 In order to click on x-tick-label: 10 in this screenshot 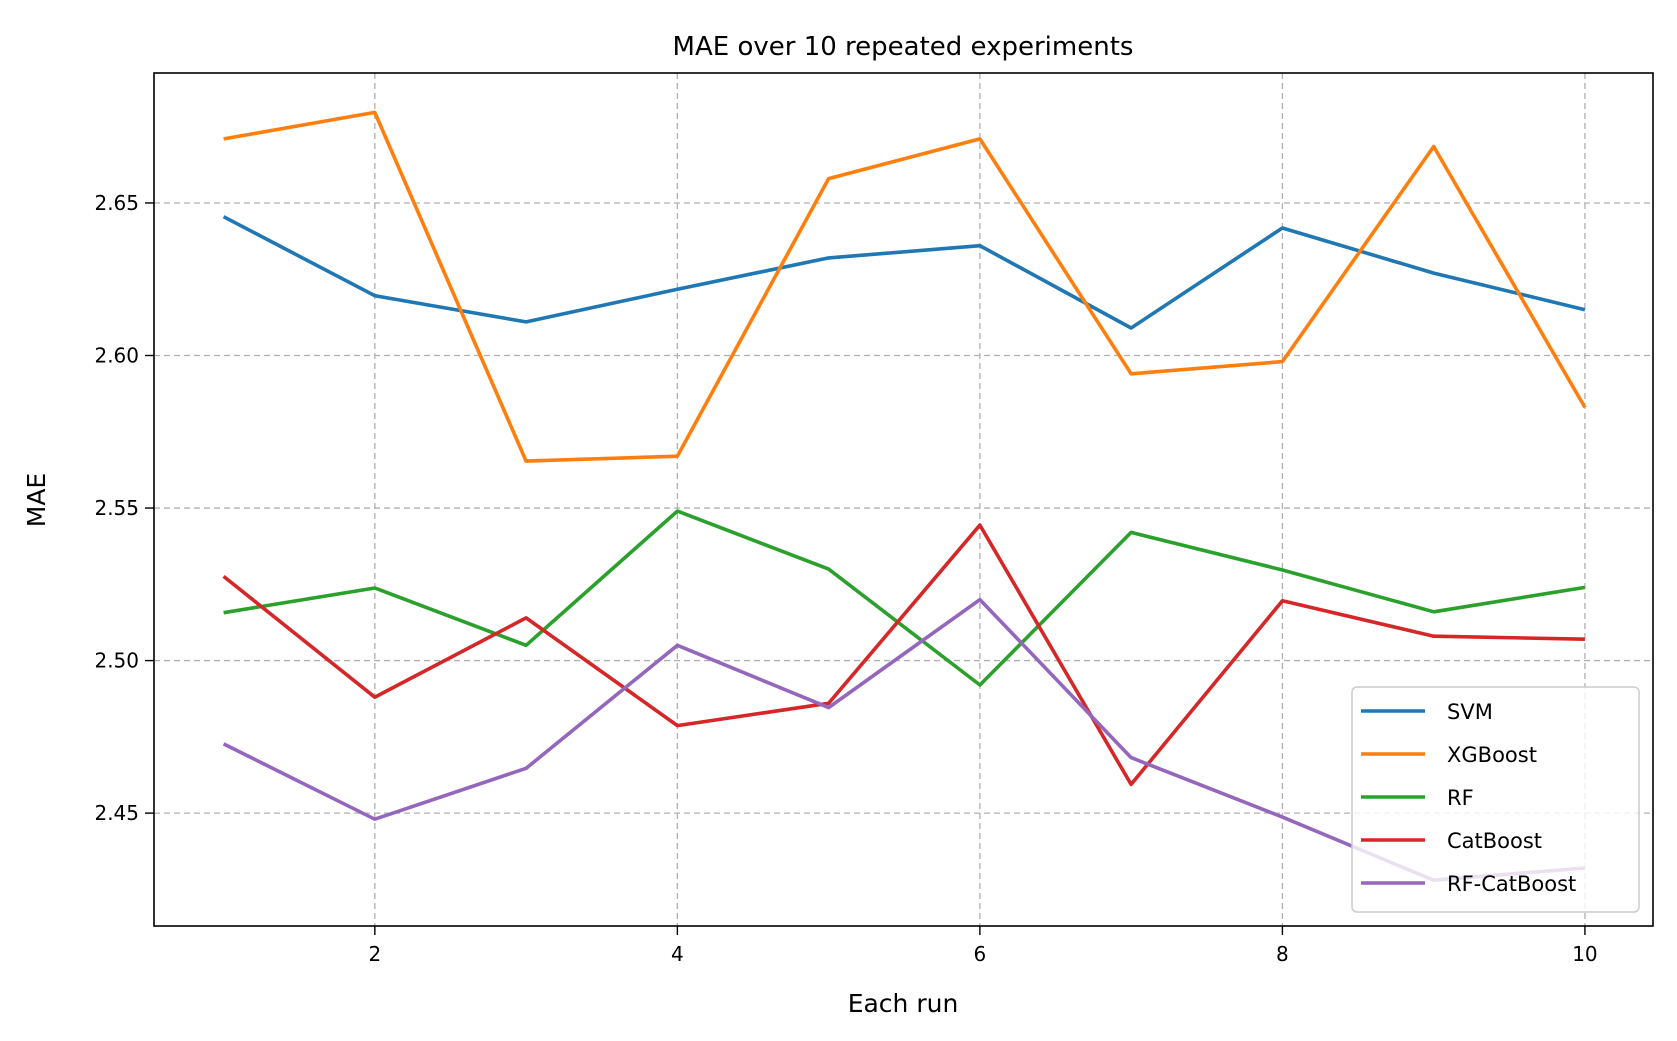, I will do `click(1584, 954)`.